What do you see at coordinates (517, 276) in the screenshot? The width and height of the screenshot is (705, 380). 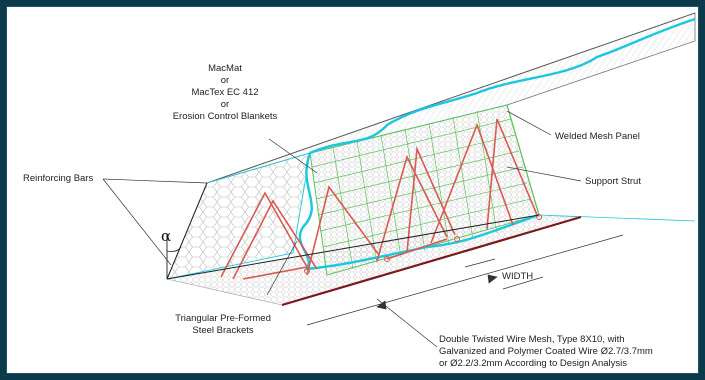 I see `width-label: WIDTH` at bounding box center [517, 276].